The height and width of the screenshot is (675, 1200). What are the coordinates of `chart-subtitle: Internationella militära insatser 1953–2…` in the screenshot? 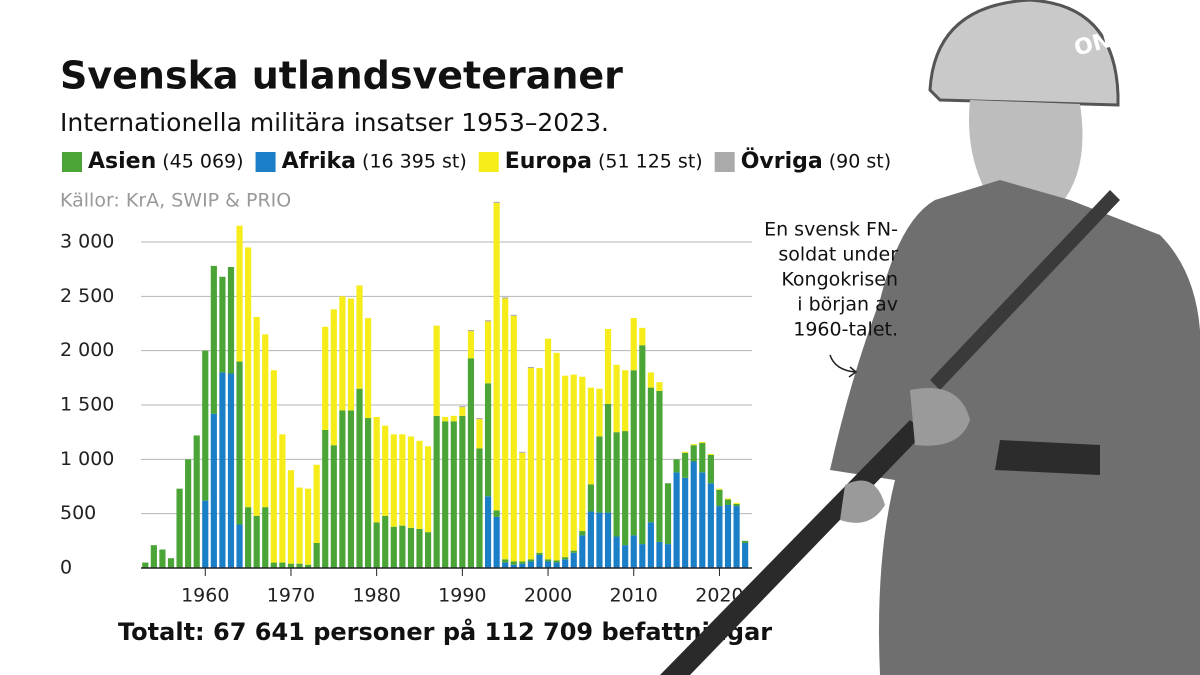 It's located at (334, 122).